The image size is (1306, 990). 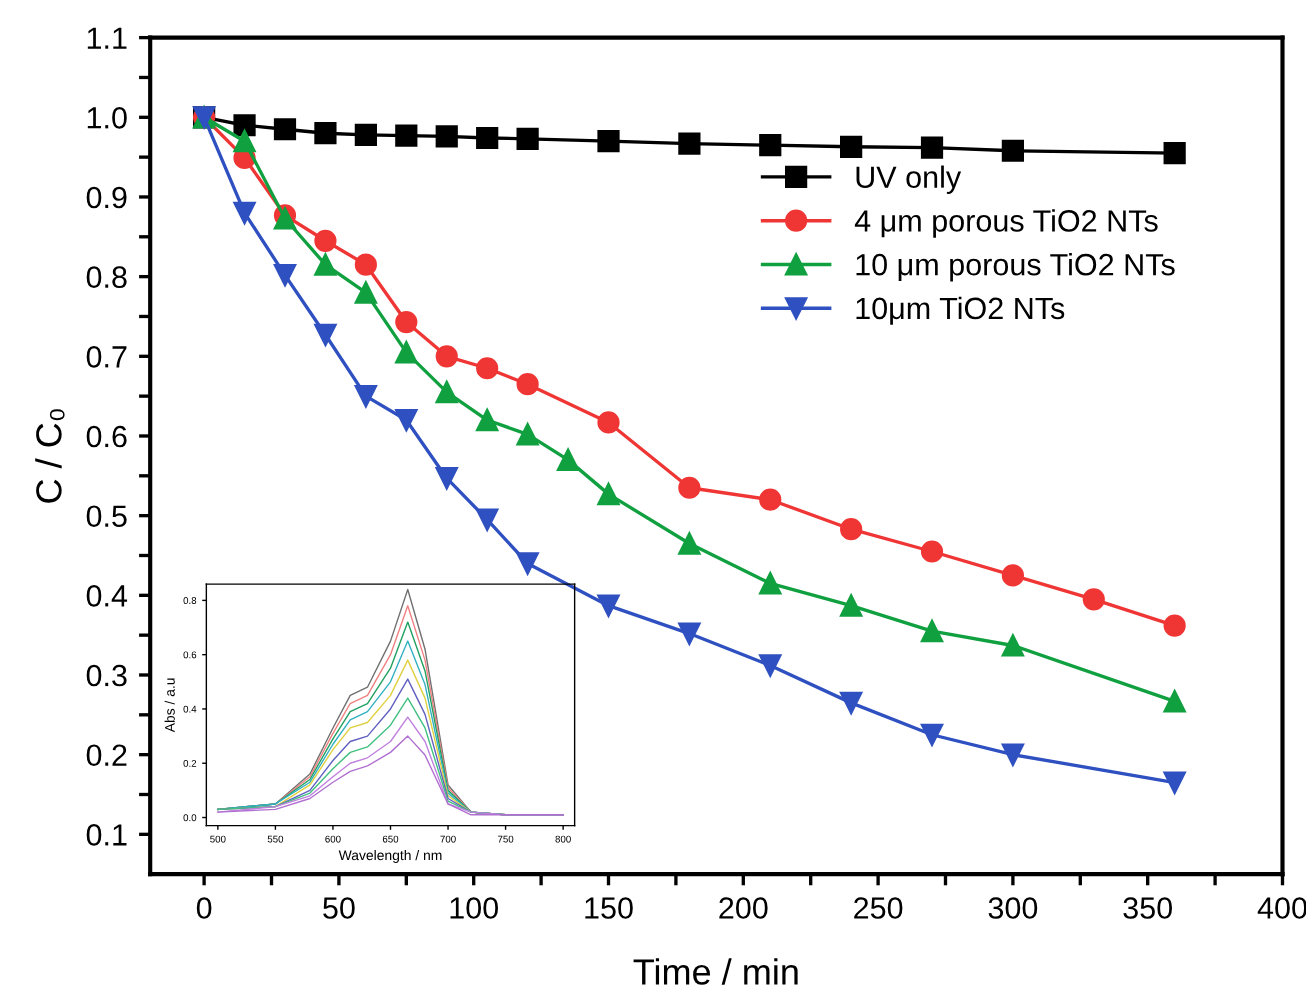 I want to click on x-tick-label: 250, so click(x=878, y=908).